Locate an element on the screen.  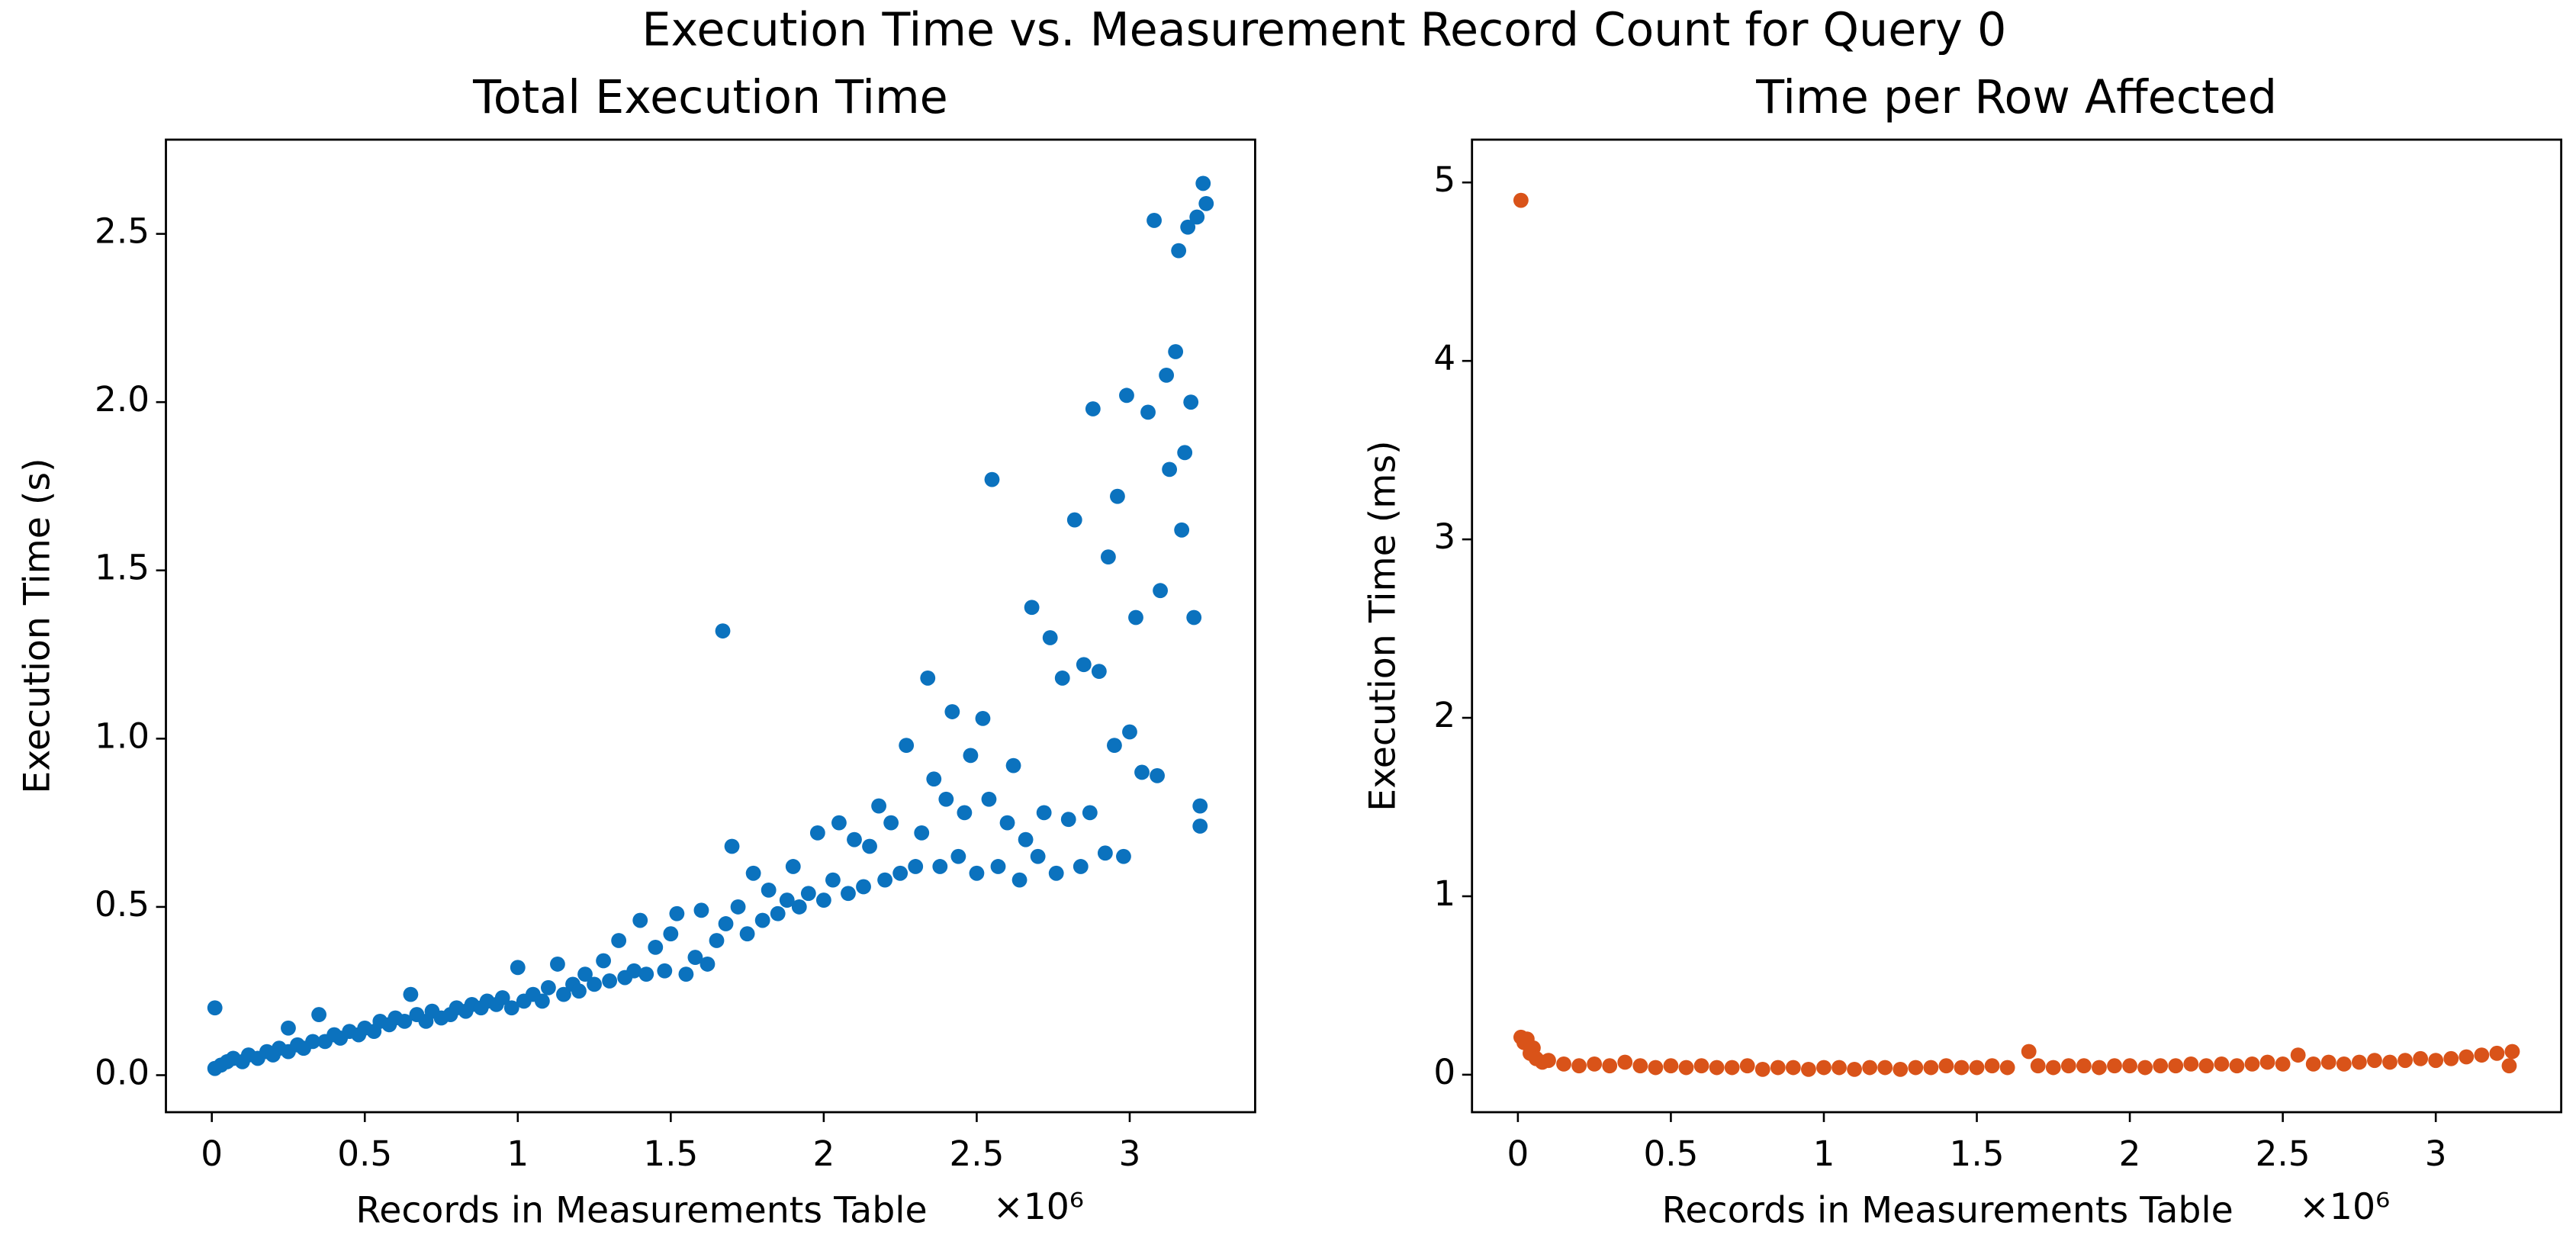
axes-title: Time per Row Affected is located at coordinates (2016, 97).